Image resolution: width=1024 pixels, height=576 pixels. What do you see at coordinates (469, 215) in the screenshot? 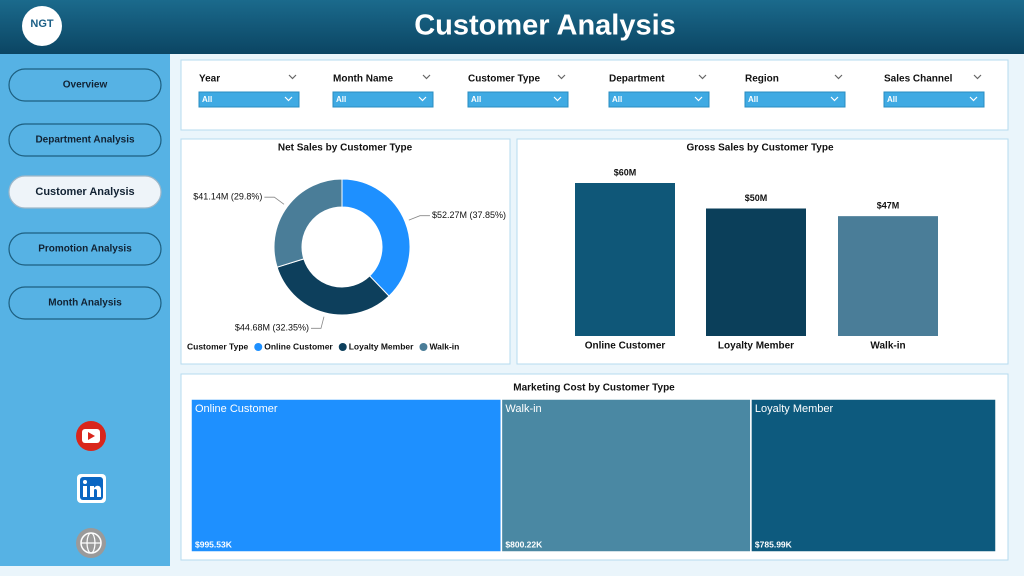
I see `data-label: $52.27M (37.85%)` at bounding box center [469, 215].